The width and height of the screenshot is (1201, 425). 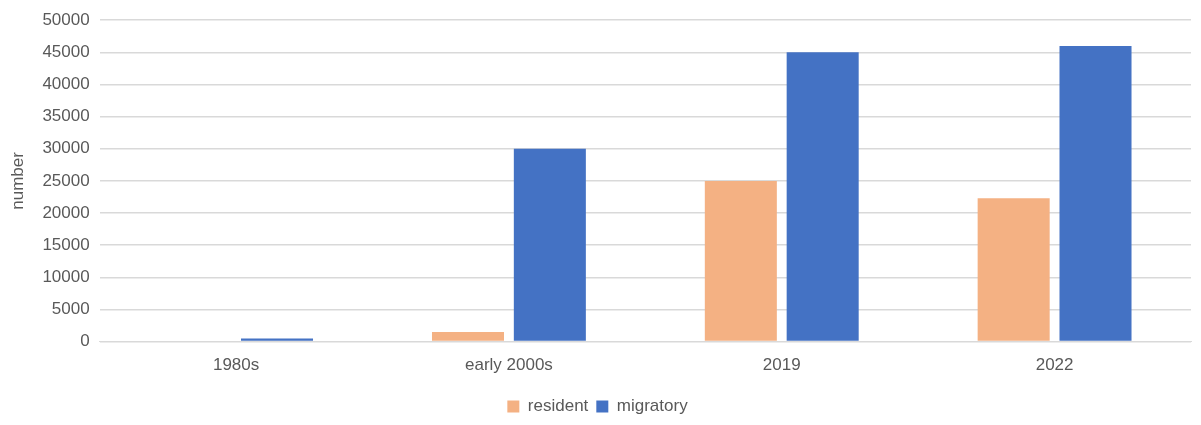 I want to click on y-tick-label: 45000, so click(x=66, y=52).